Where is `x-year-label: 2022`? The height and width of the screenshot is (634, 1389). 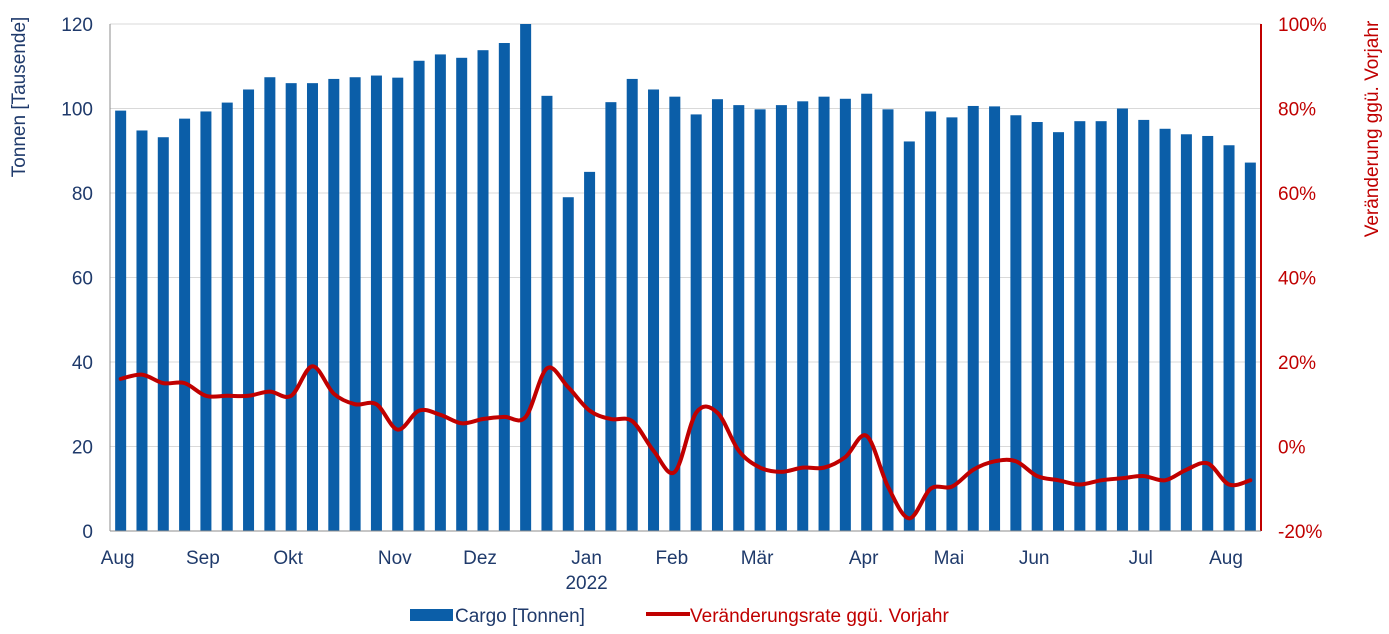
x-year-label: 2022 is located at coordinates (586, 583).